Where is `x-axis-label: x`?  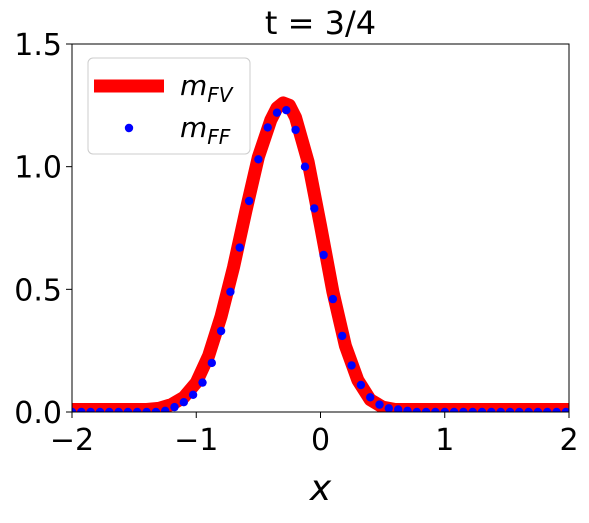
x-axis-label: x is located at coordinates (320, 488).